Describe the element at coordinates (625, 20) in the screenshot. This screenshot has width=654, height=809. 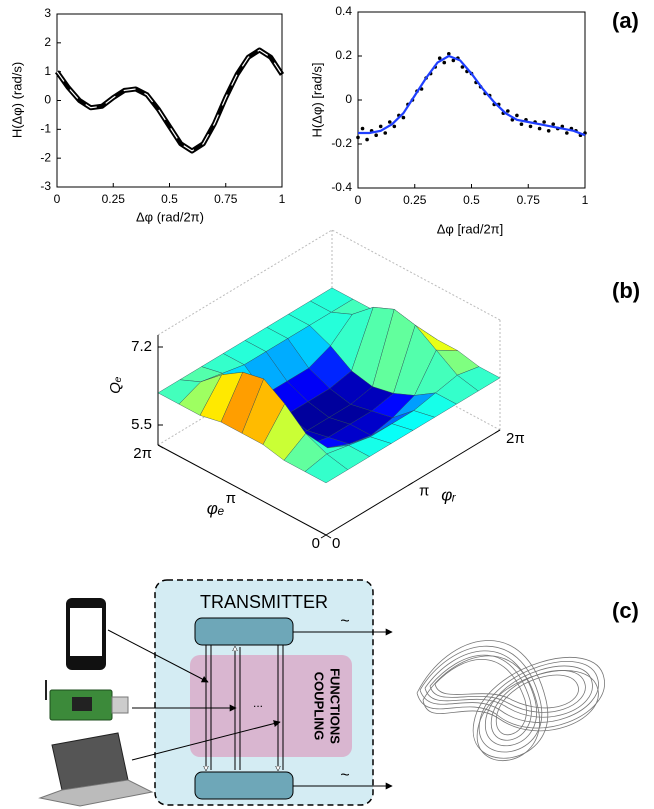
I see `panel-label: (a)` at that location.